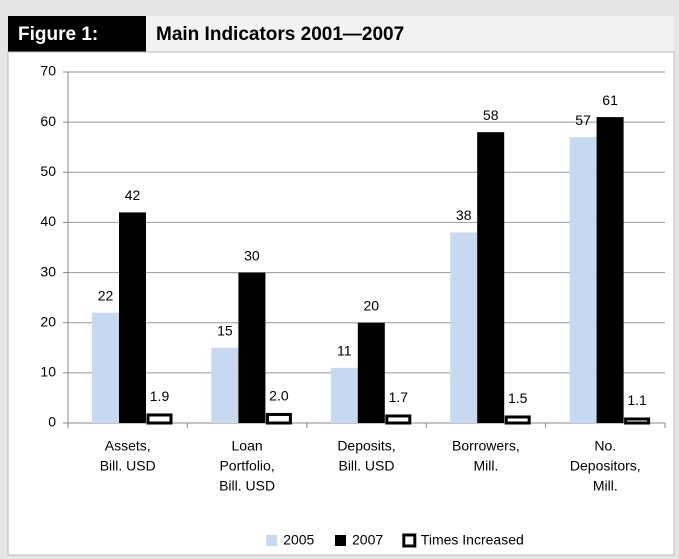  Describe the element at coordinates (637, 400) in the screenshot. I see `data-label: 1.1` at that location.